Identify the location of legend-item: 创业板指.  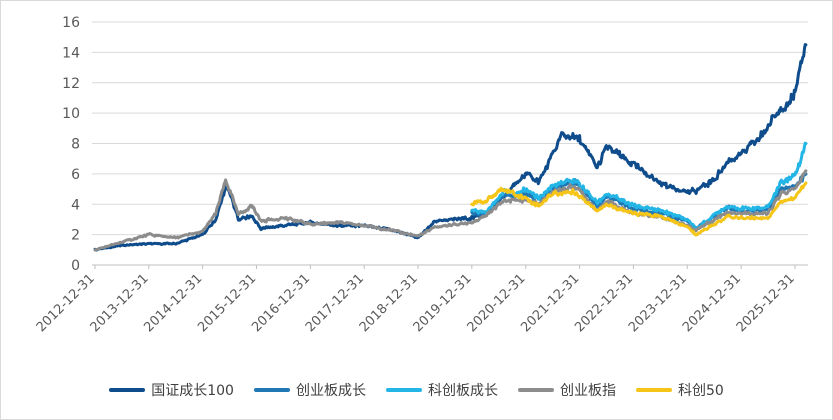
(566, 390).